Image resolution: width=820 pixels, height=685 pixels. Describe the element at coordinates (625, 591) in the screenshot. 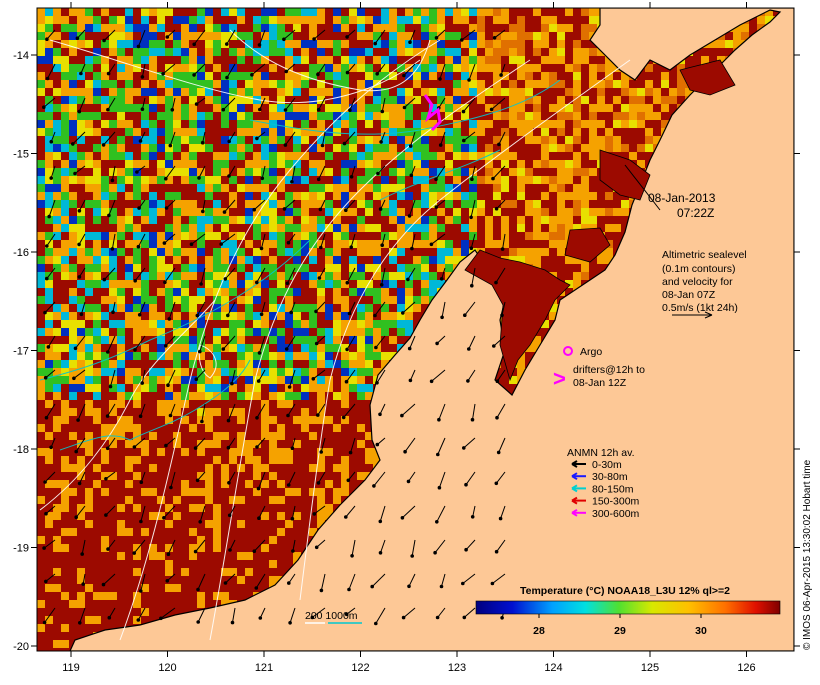

I see `colorbar-title: Temperature (°C) NOAA18_L3U 12% ql>=2` at that location.